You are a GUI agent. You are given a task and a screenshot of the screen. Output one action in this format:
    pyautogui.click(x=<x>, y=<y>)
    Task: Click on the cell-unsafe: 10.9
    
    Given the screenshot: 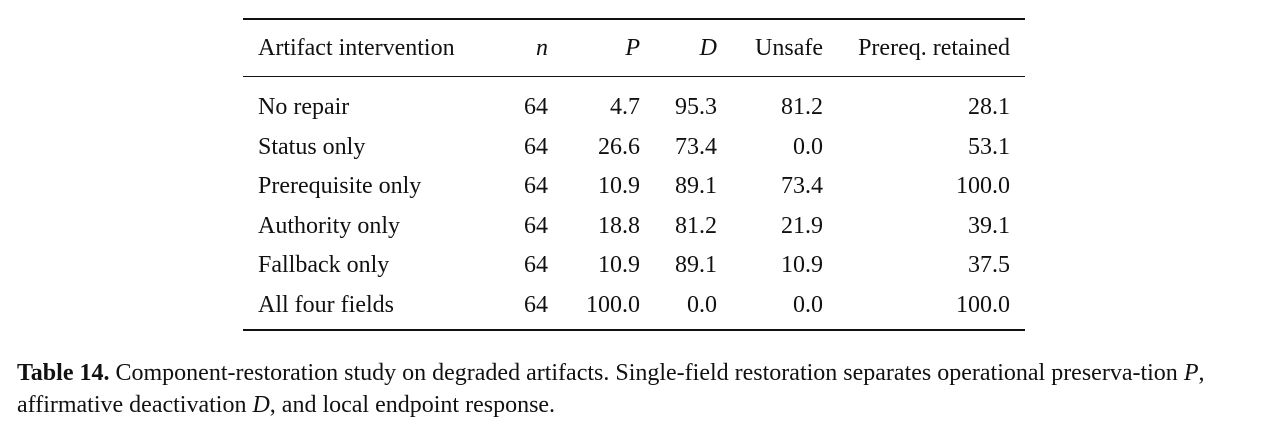 What is the action you would take?
    pyautogui.click(x=802, y=265)
    